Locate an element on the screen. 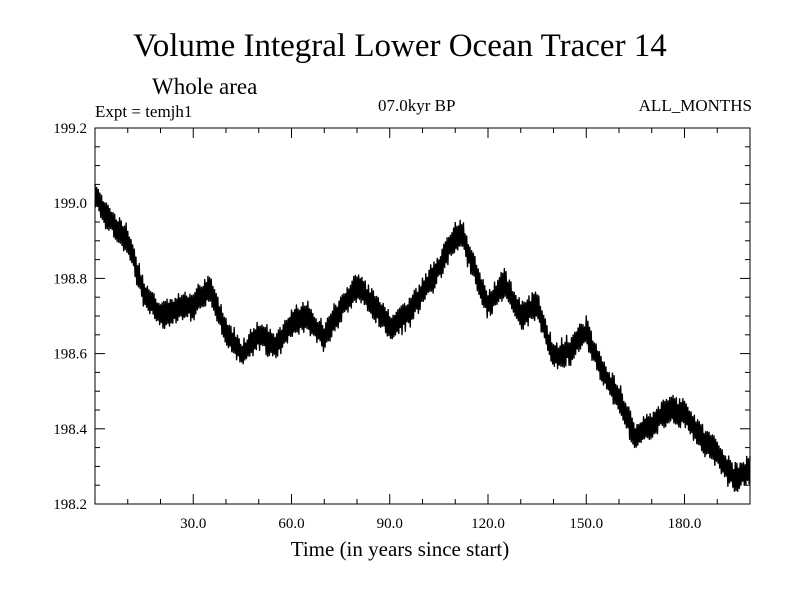  y-tick-label: 198.8 is located at coordinates (70, 279).